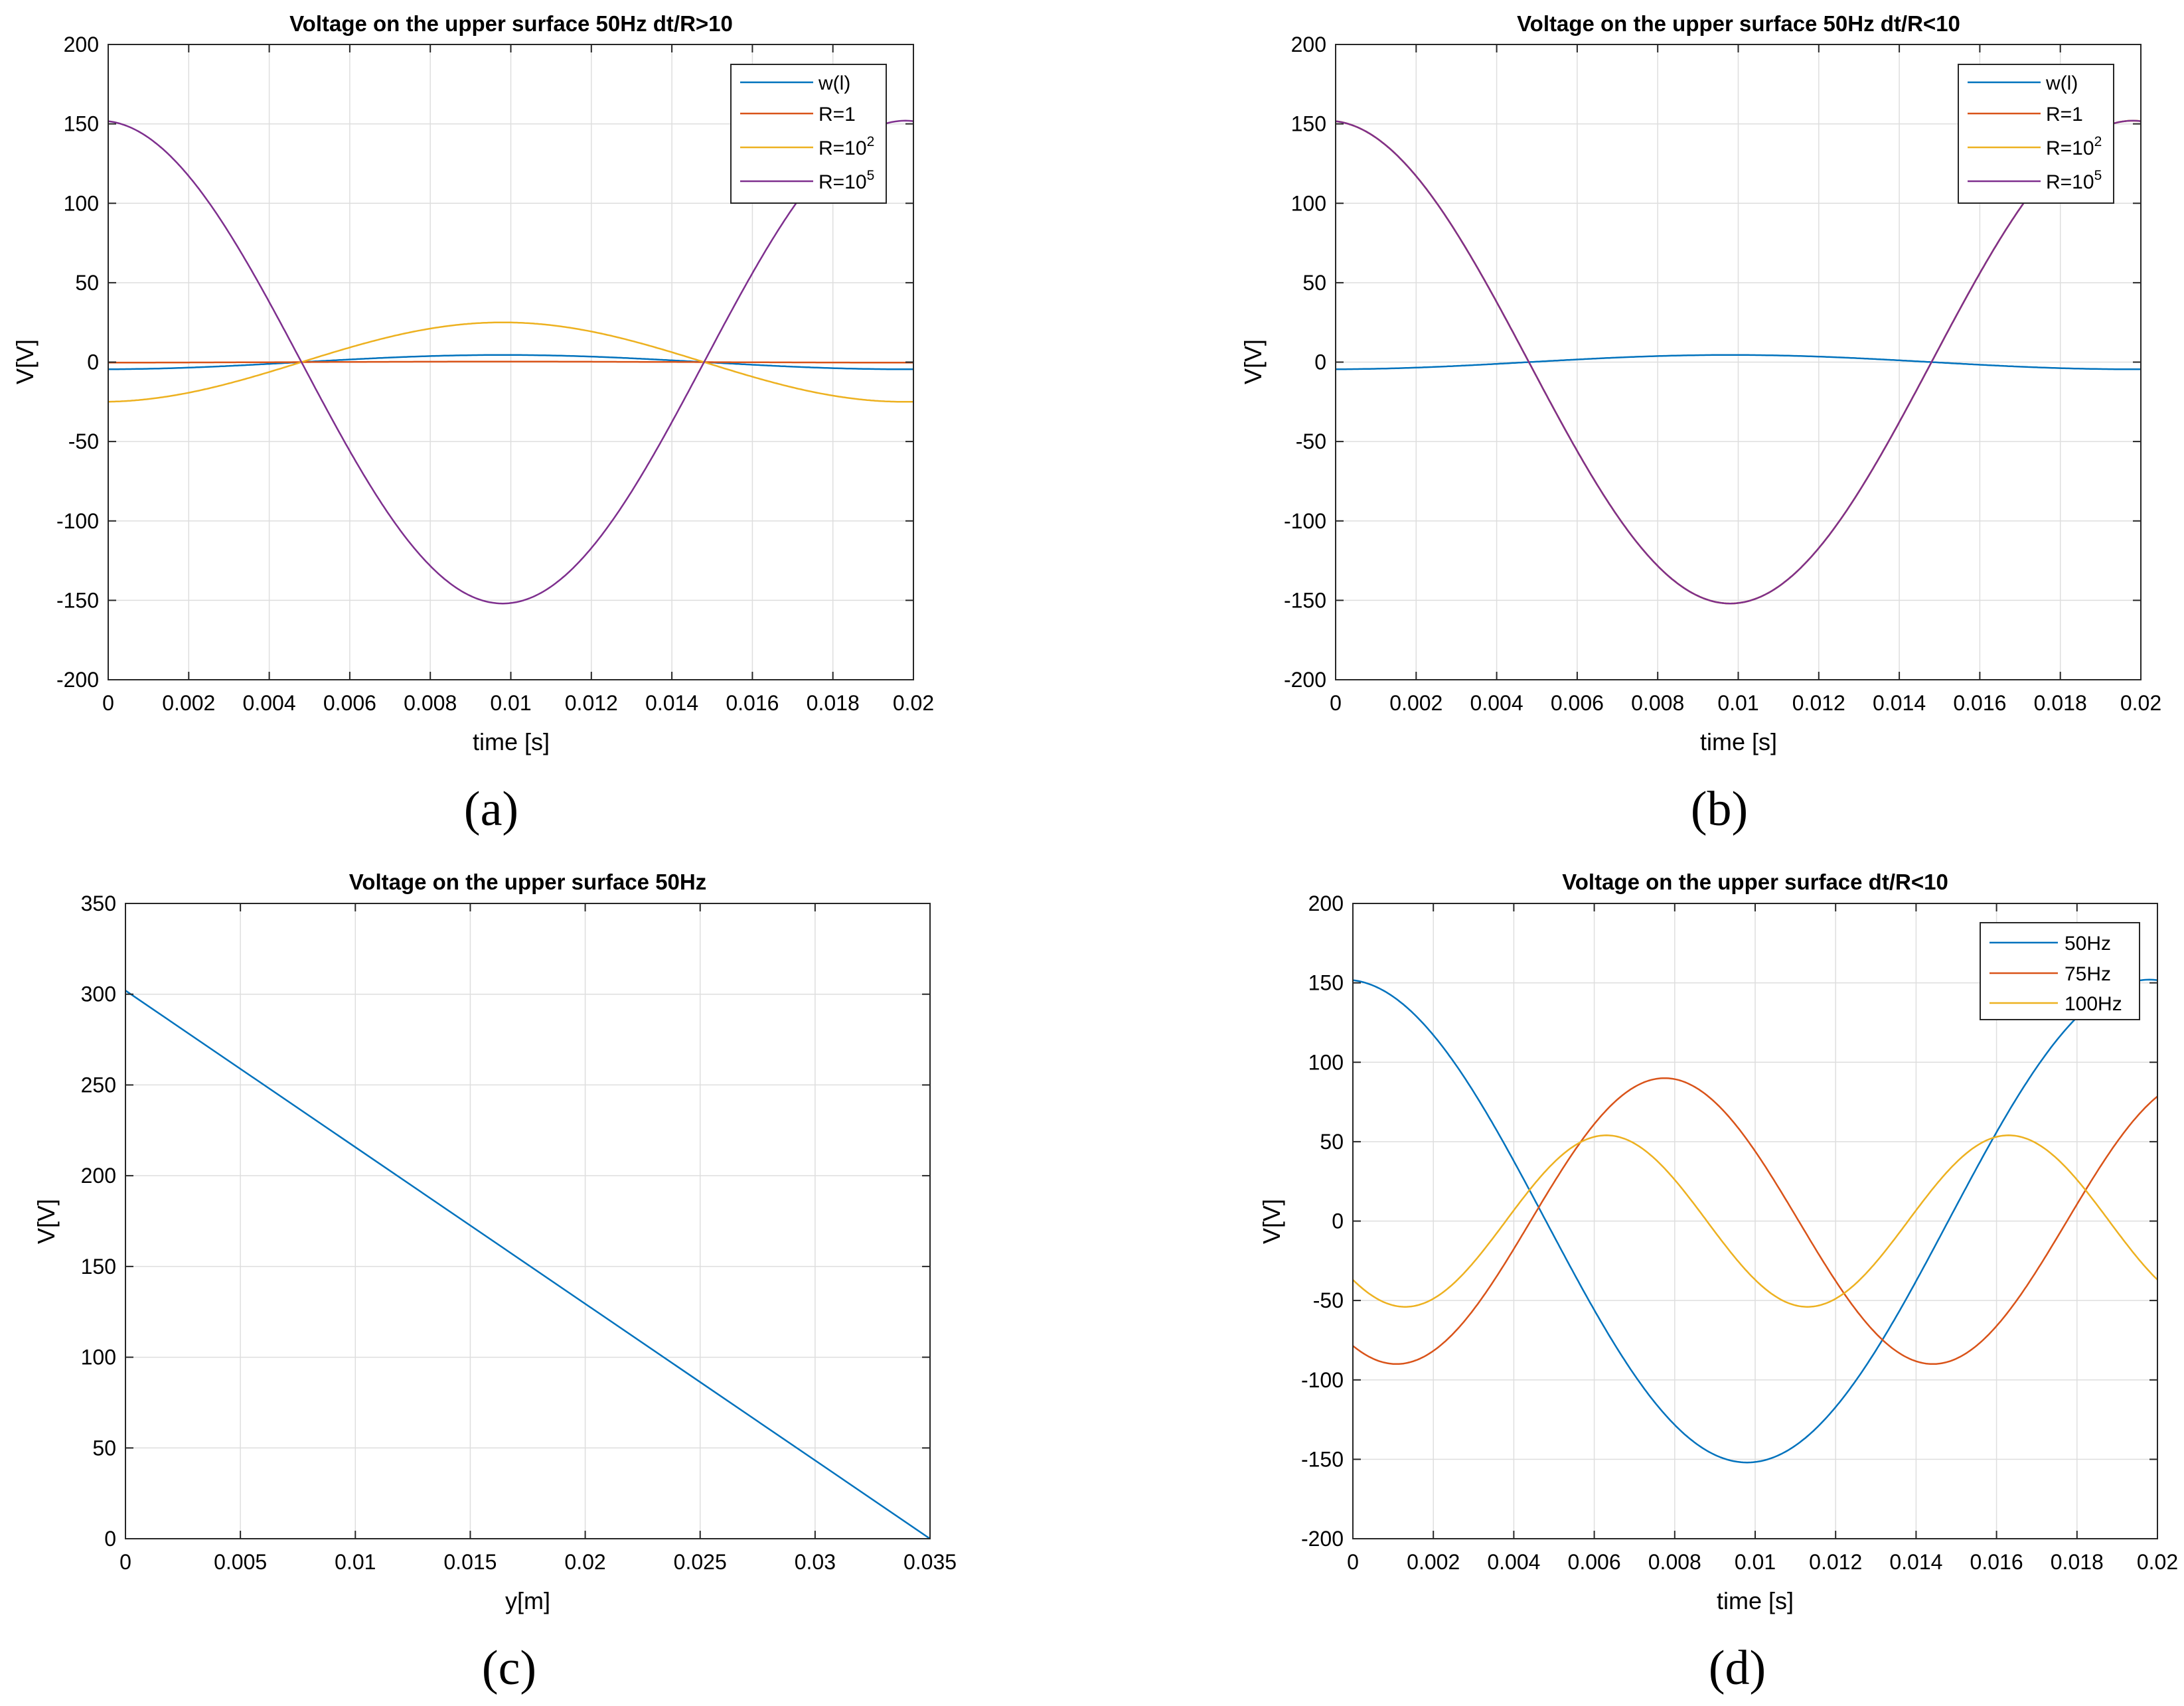  What do you see at coordinates (25, 361) in the screenshot?
I see `chart-a-ylabel: V[V]` at bounding box center [25, 361].